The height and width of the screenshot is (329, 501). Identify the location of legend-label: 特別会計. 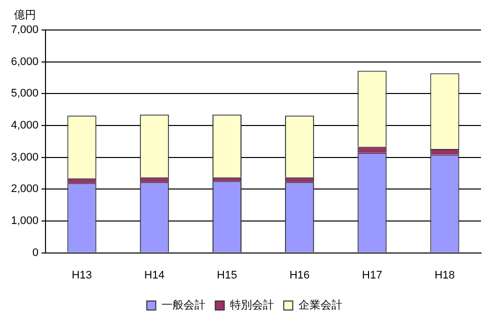
(252, 305).